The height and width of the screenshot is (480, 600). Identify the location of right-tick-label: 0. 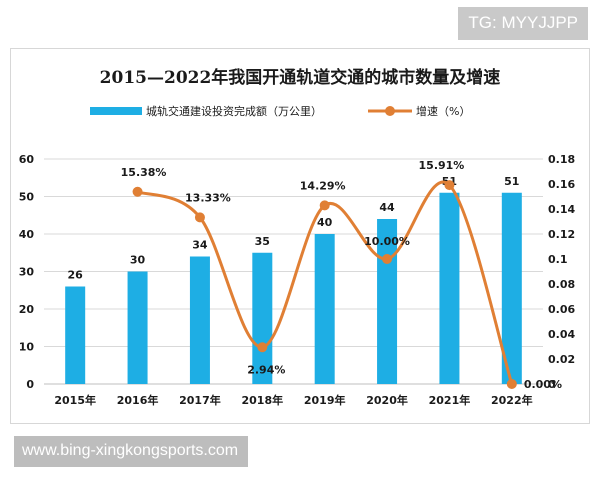
(552, 384).